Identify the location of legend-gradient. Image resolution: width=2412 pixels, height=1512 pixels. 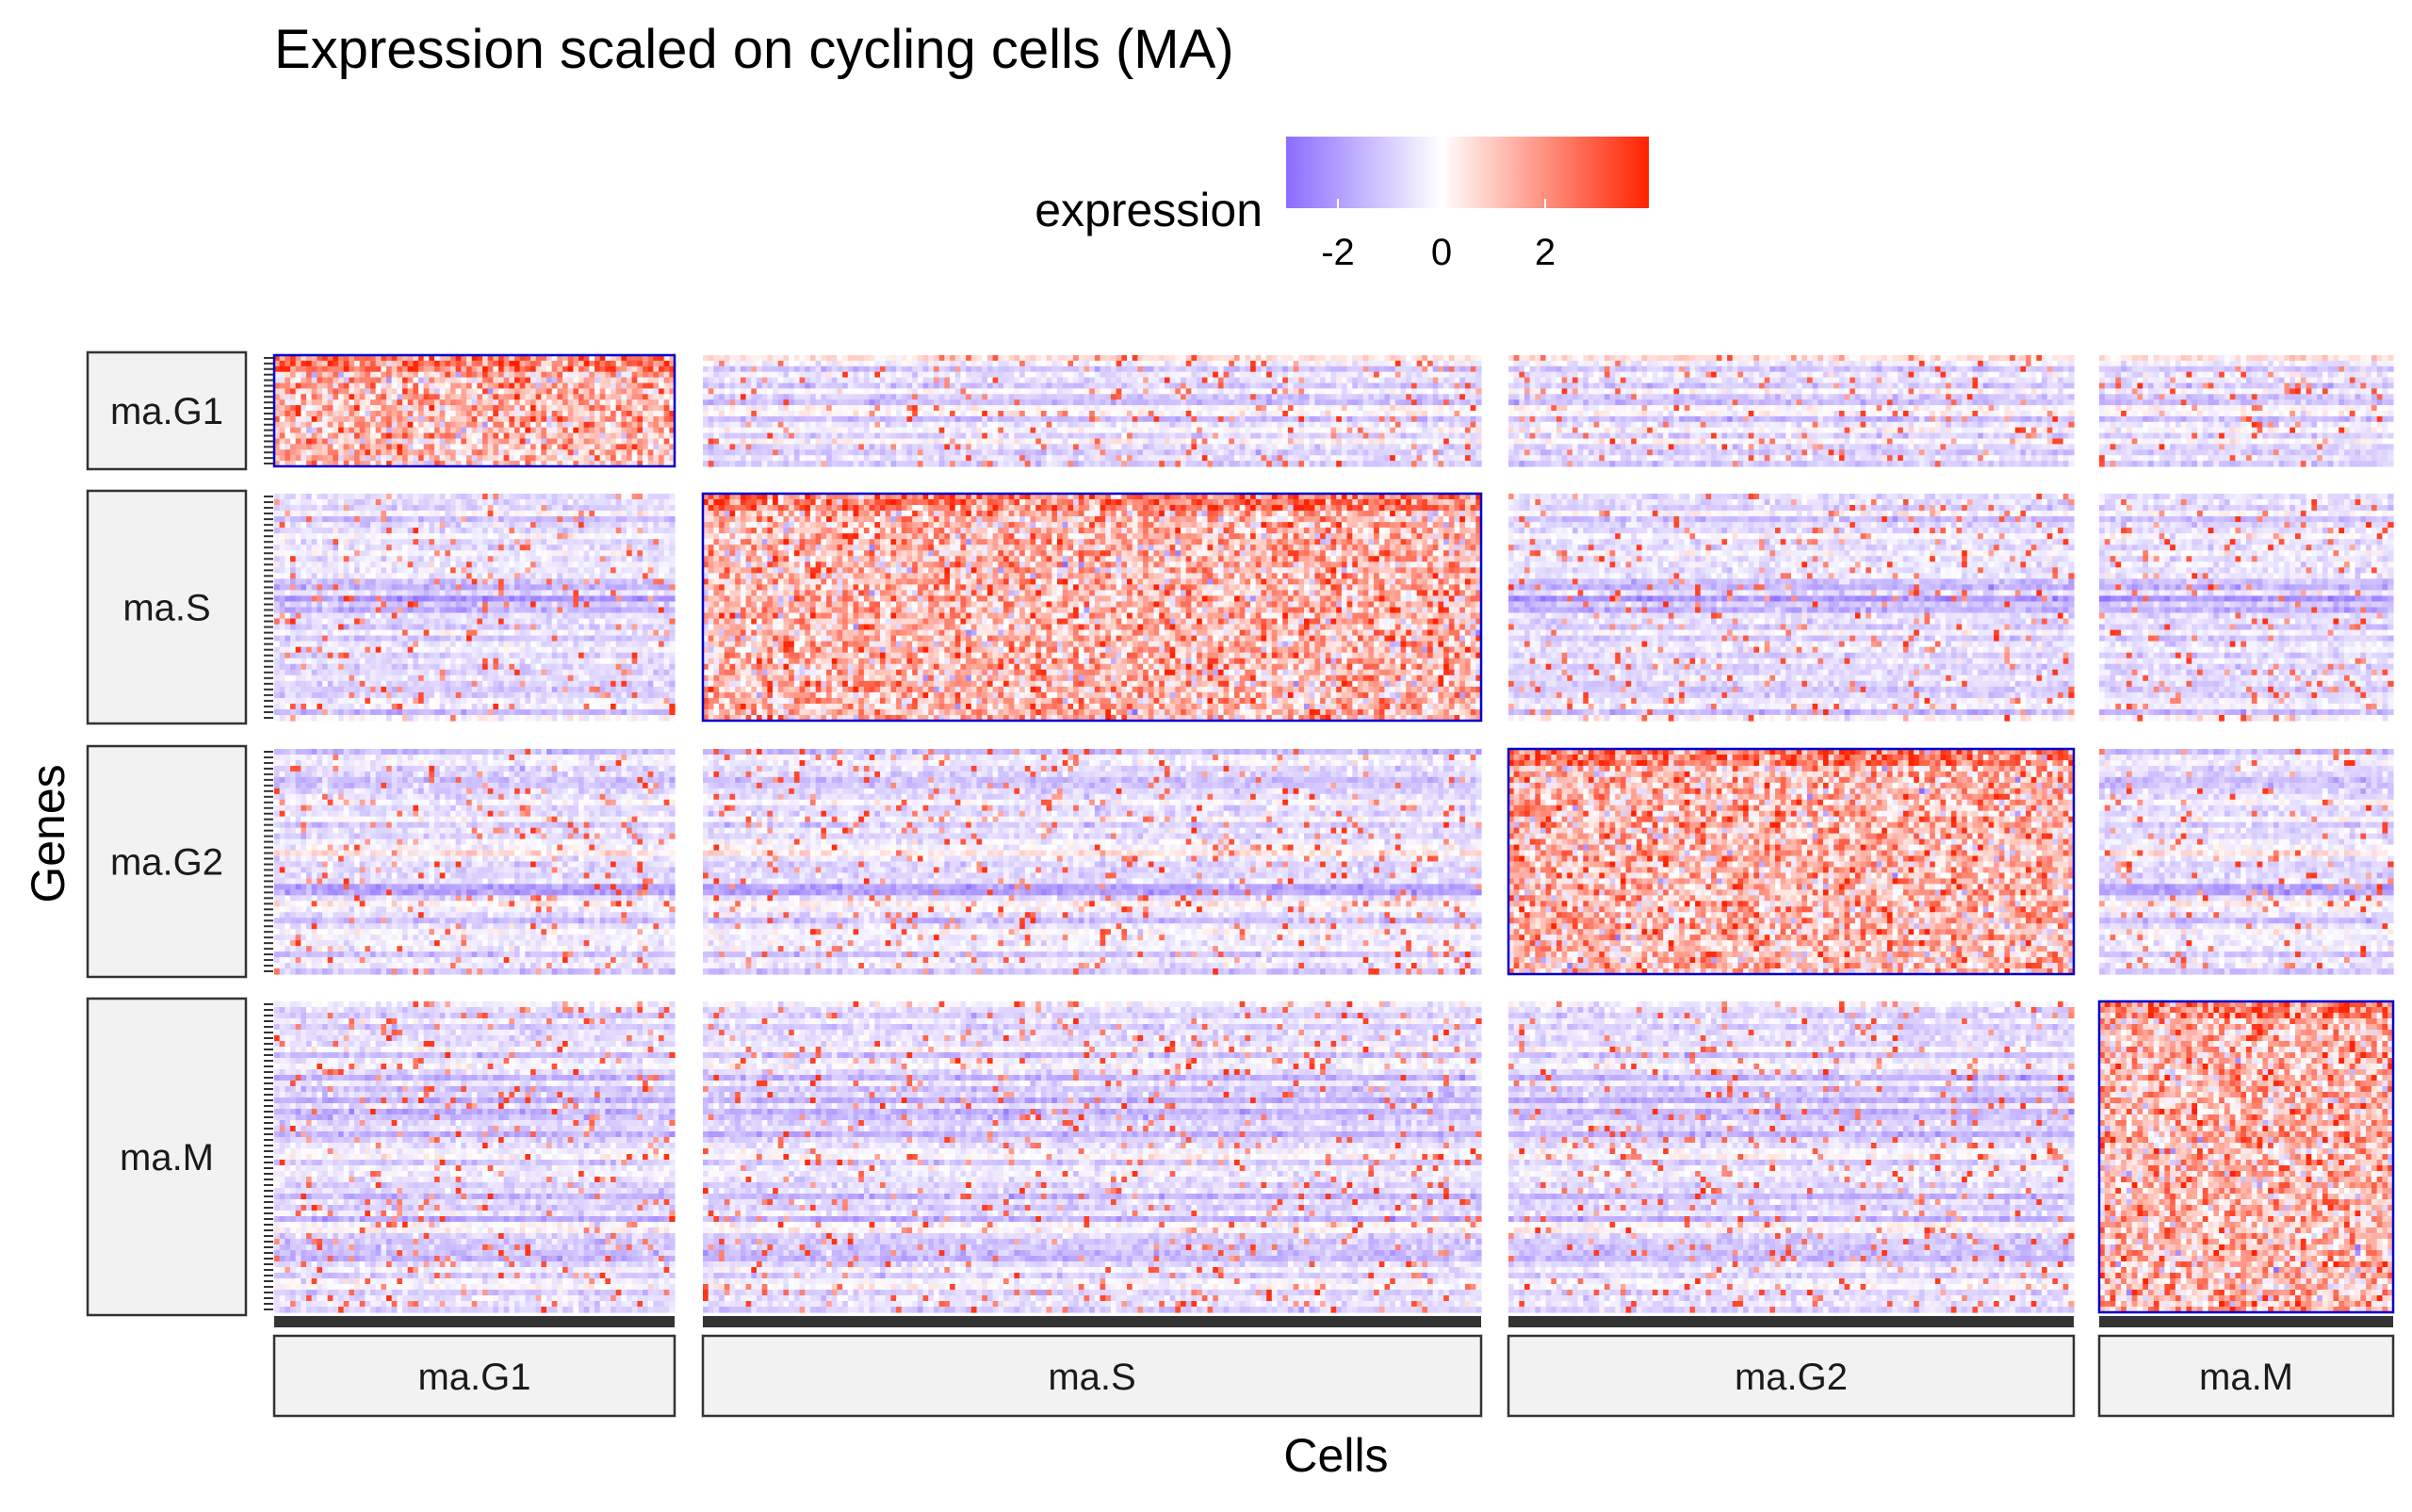
(1467, 172).